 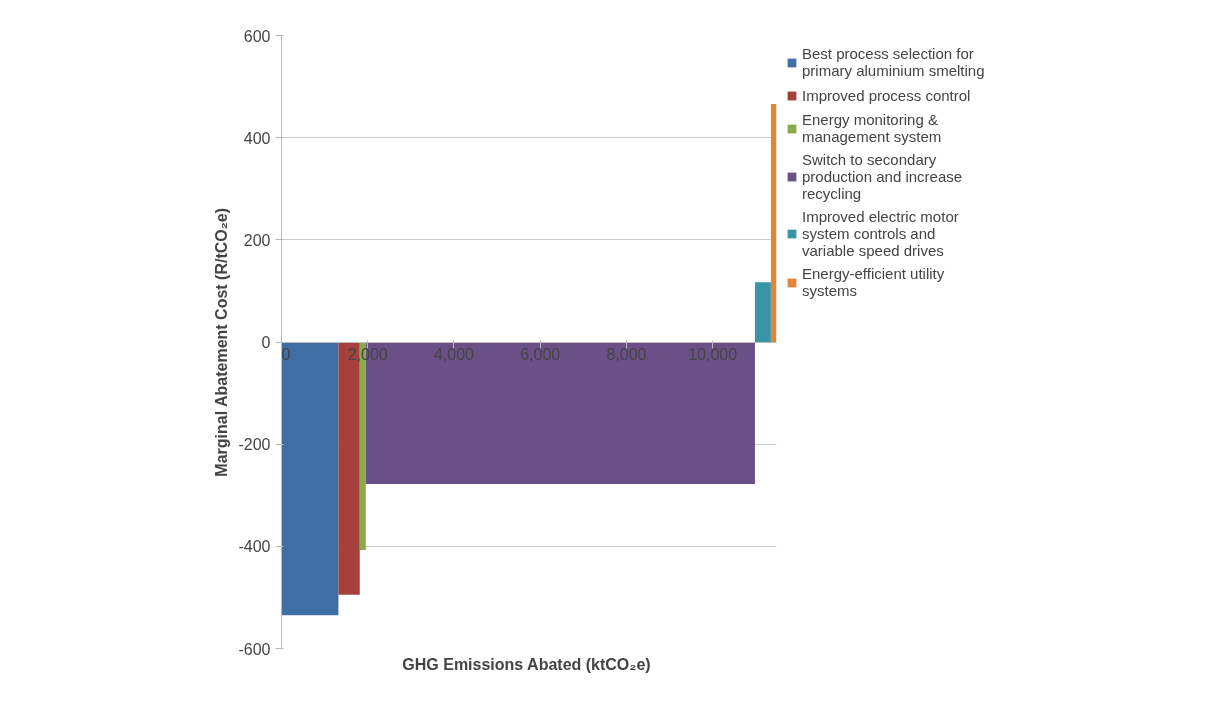 What do you see at coordinates (454, 354) in the screenshot?
I see `x-tick-label: 4,000` at bounding box center [454, 354].